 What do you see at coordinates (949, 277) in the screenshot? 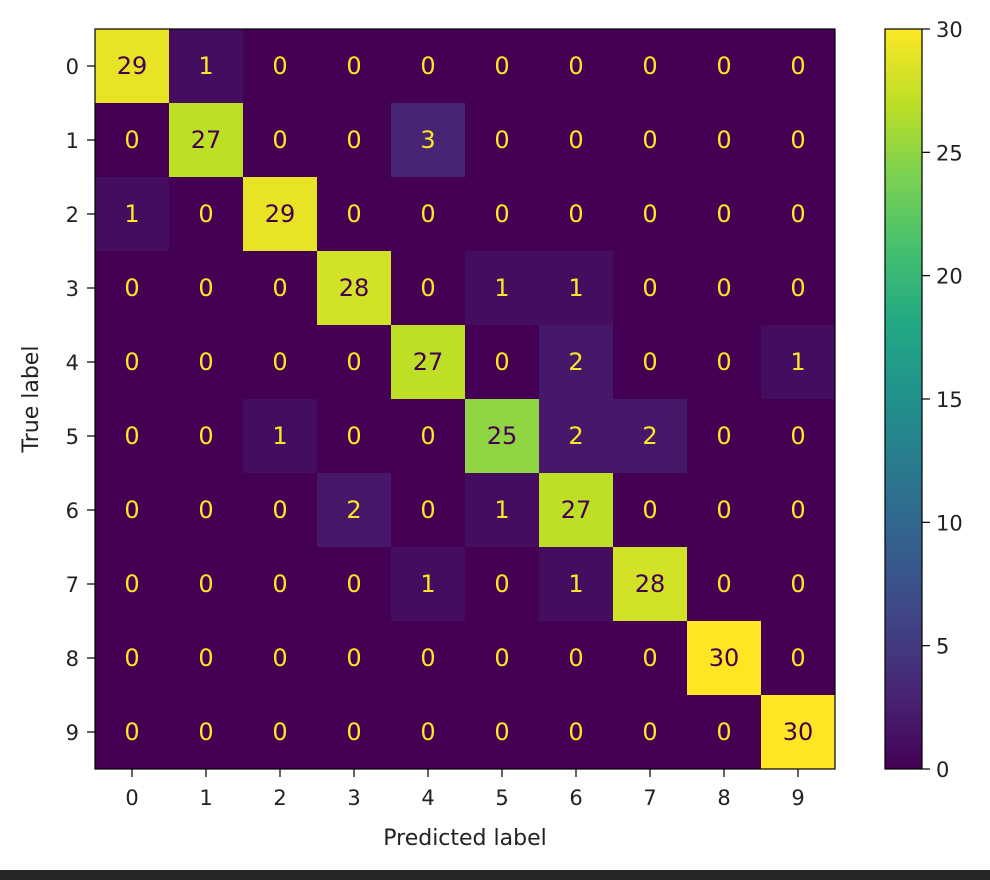
I see `colorbar-tick-label: 20` at bounding box center [949, 277].